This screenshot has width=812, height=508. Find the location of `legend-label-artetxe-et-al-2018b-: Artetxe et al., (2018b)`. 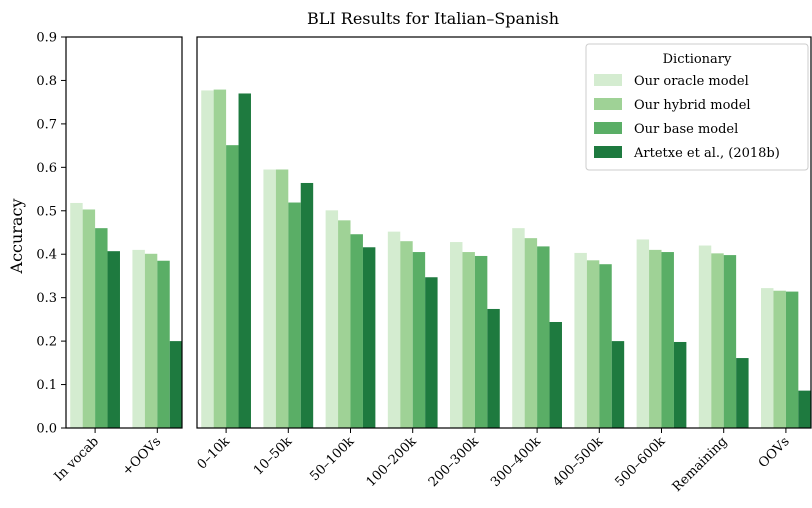

legend-label-artetxe-et-al-2018b-: Artetxe et al., (2018b) is located at coordinates (706, 153).